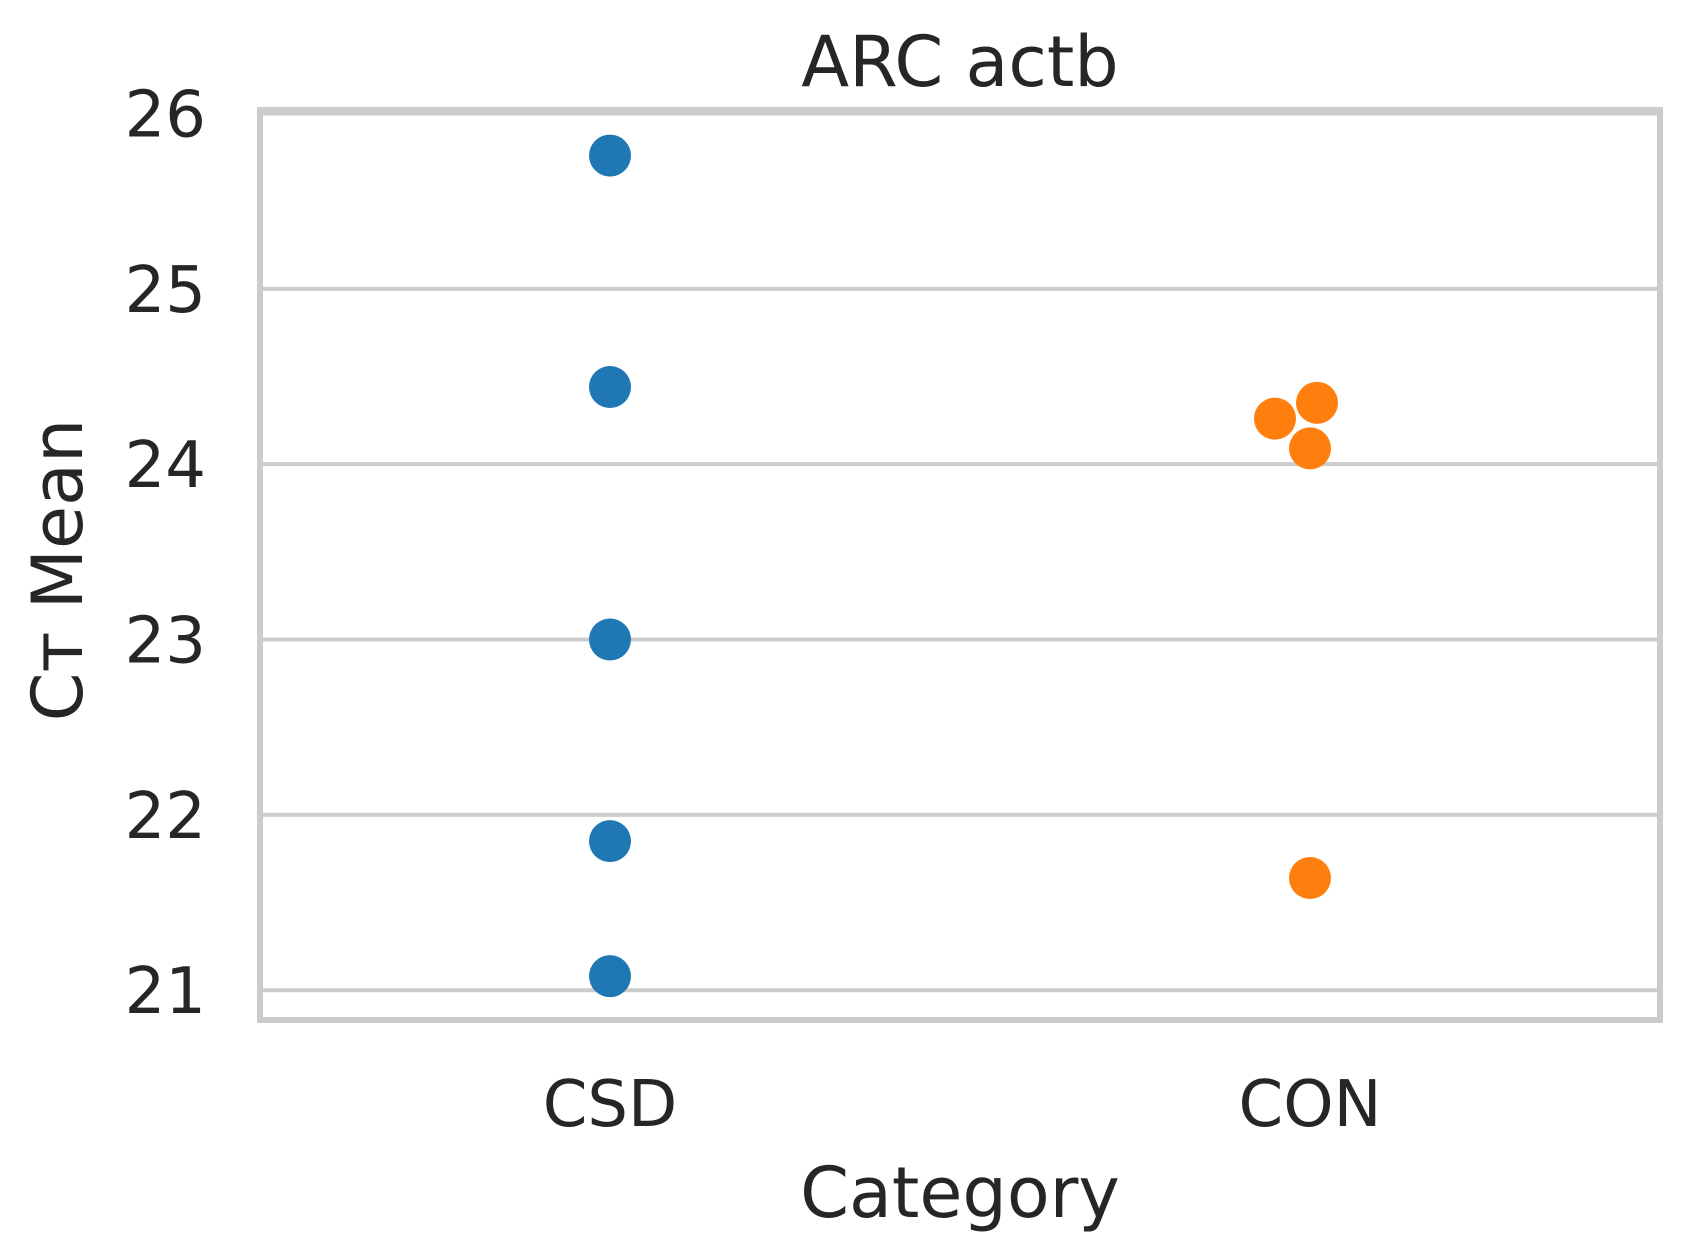 The height and width of the screenshot is (1256, 1684). I want to click on y-axis-label: Cт Mean, so click(58, 570).